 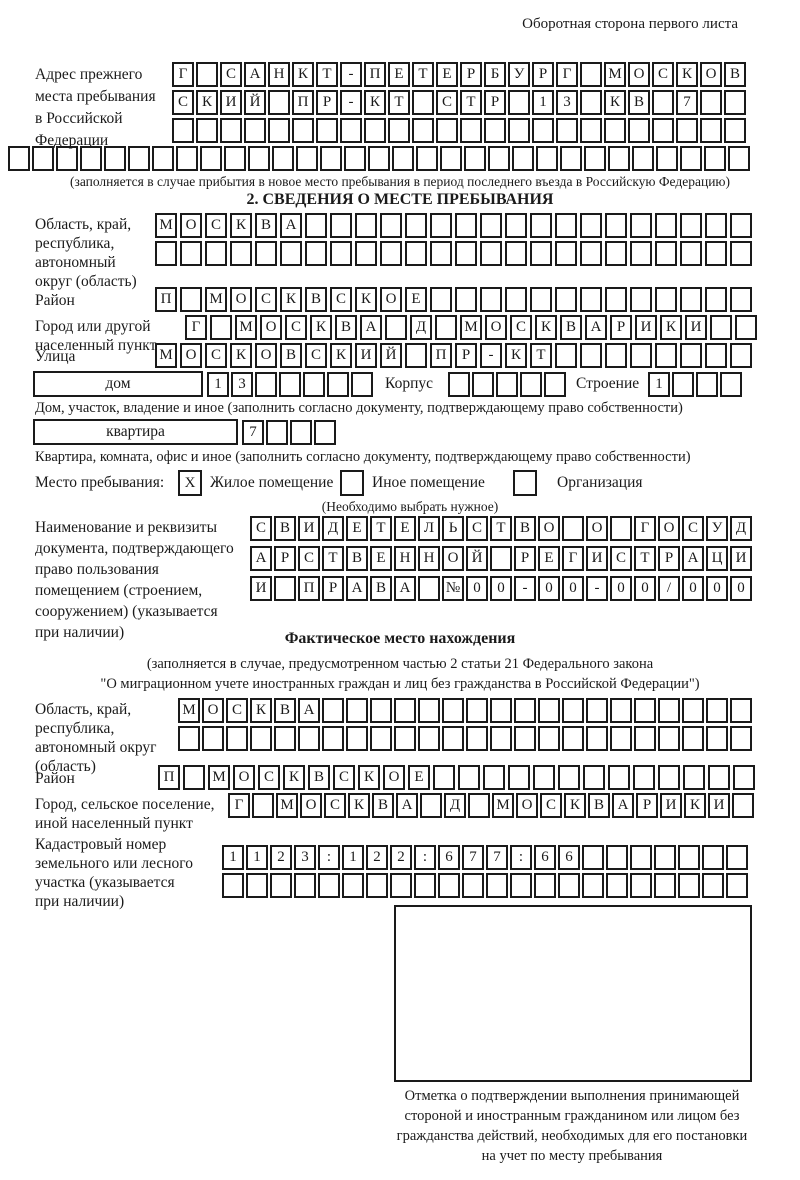 I want to click on char-box: 6, so click(x=449, y=857).